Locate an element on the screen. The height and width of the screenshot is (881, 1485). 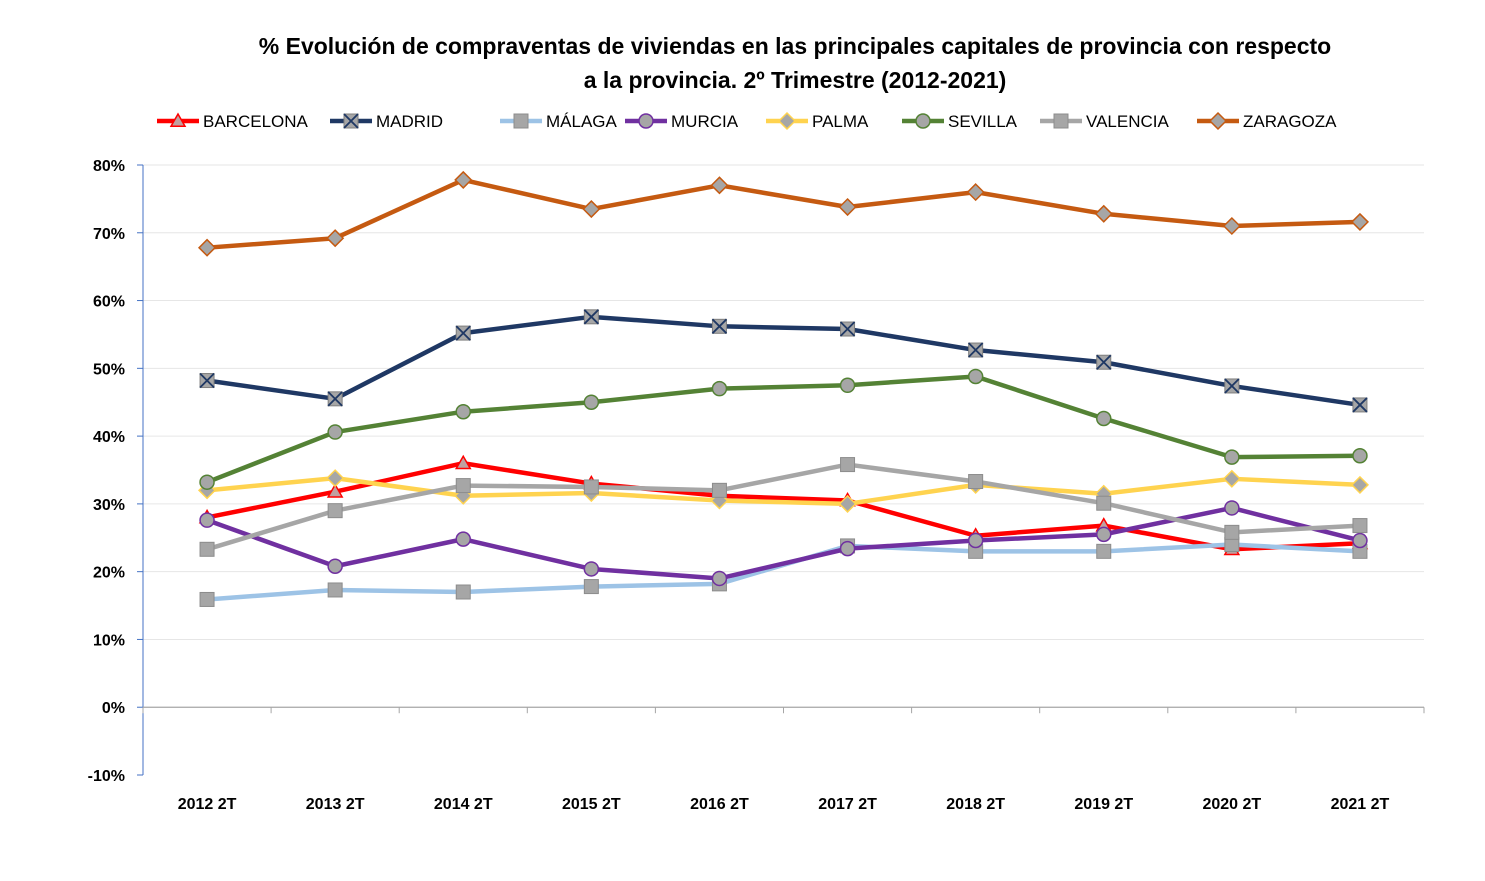
legend-entry-barcelona: BARCELONA is located at coordinates (233, 121).